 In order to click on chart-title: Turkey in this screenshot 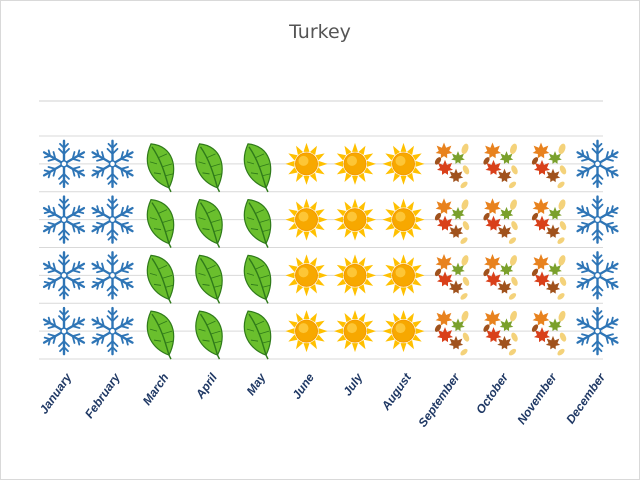, I will do `click(320, 32)`.